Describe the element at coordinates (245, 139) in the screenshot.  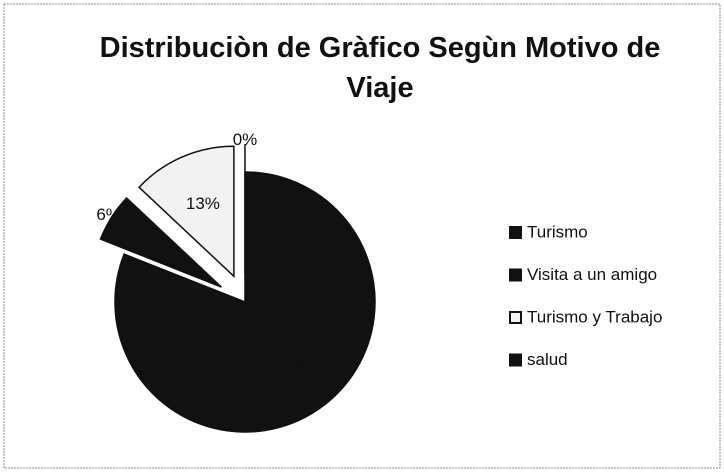
I see `data-label: 0%` at that location.